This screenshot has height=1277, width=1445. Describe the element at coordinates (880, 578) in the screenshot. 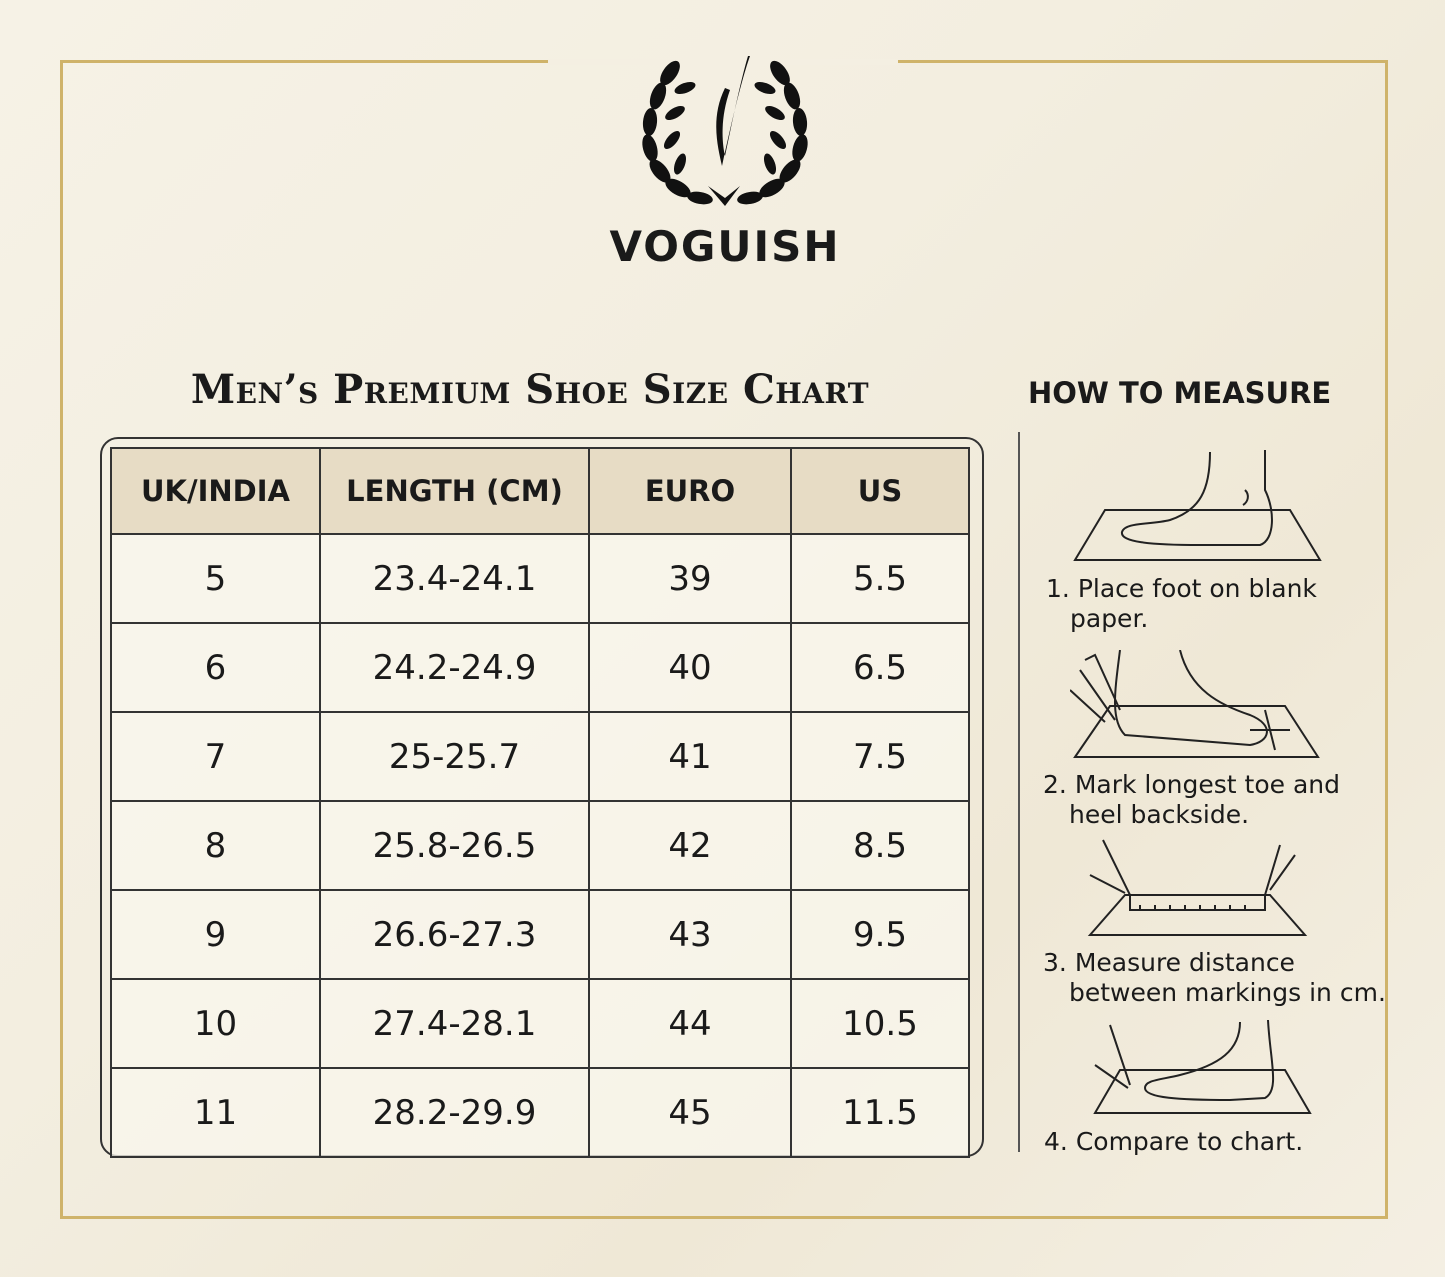

I see `cell-us: 5.5` at that location.